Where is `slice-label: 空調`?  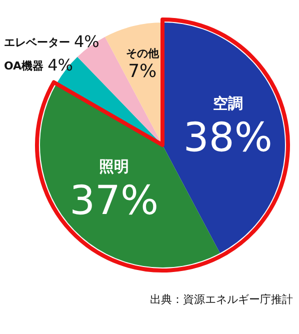
slice-label: 空調 is located at coordinates (227, 103).